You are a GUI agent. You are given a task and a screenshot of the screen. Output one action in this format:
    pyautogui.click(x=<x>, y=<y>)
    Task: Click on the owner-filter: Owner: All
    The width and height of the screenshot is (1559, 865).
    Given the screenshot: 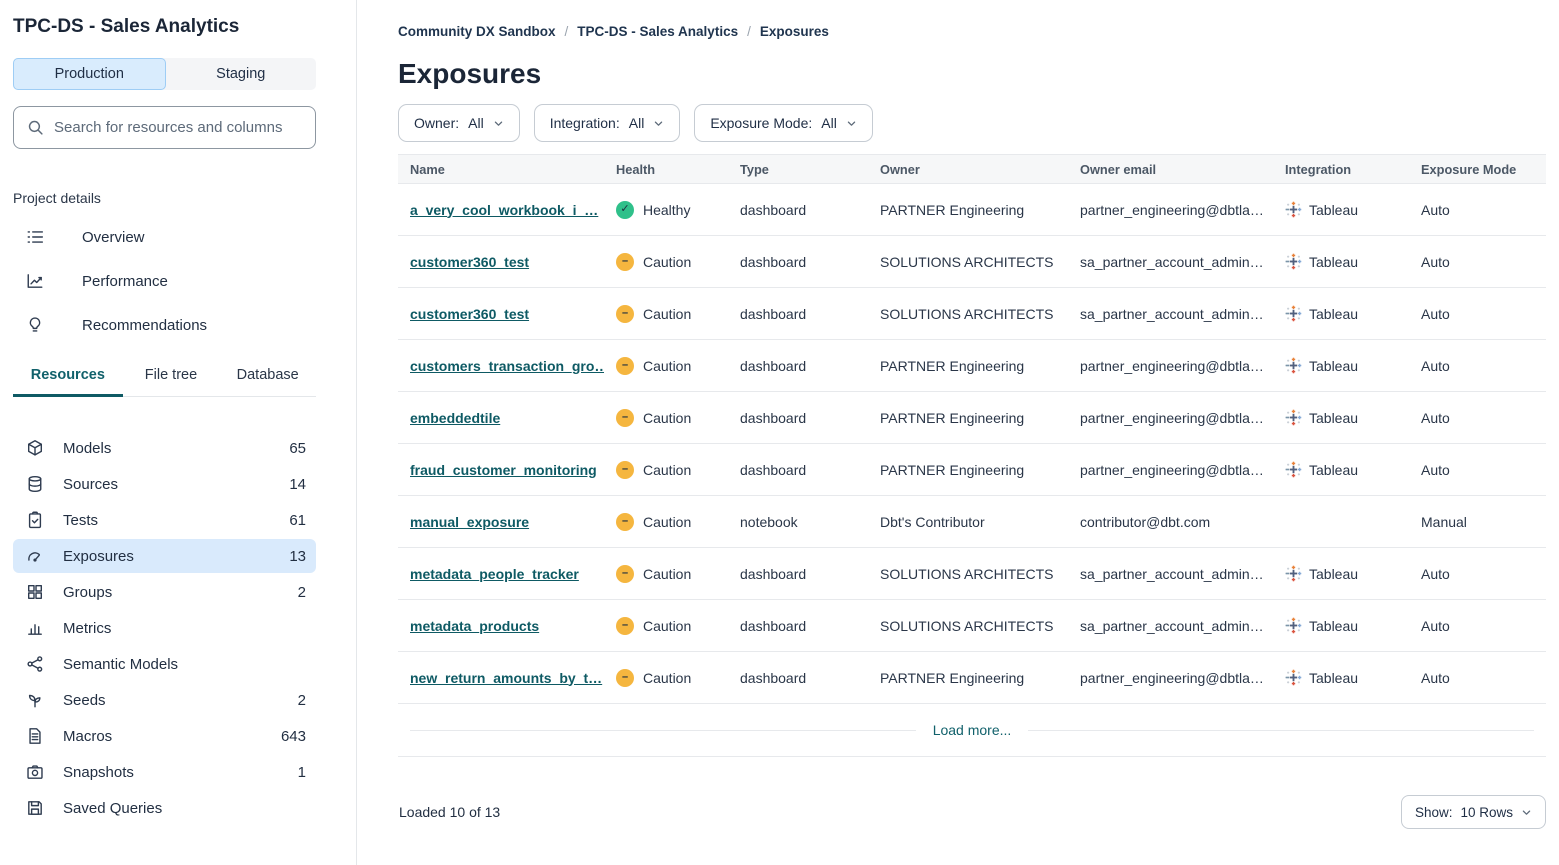 What is the action you would take?
    pyautogui.click(x=459, y=123)
    